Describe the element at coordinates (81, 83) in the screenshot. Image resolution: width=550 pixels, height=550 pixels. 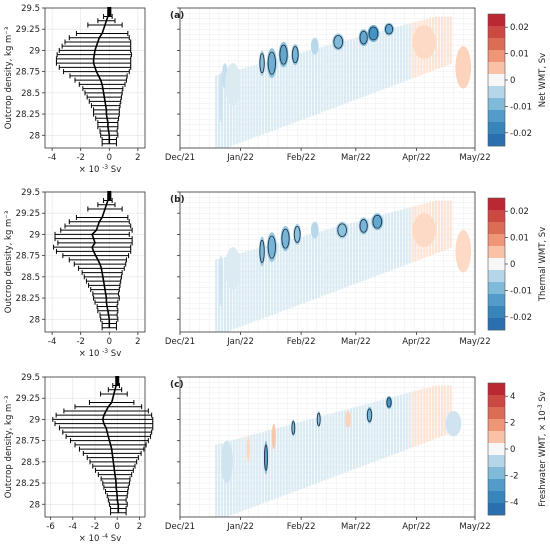
I see `profile-panel-1: -4 -2 0 2 28 28.25 28.5 28.75 29 29.25 29.5` at that location.